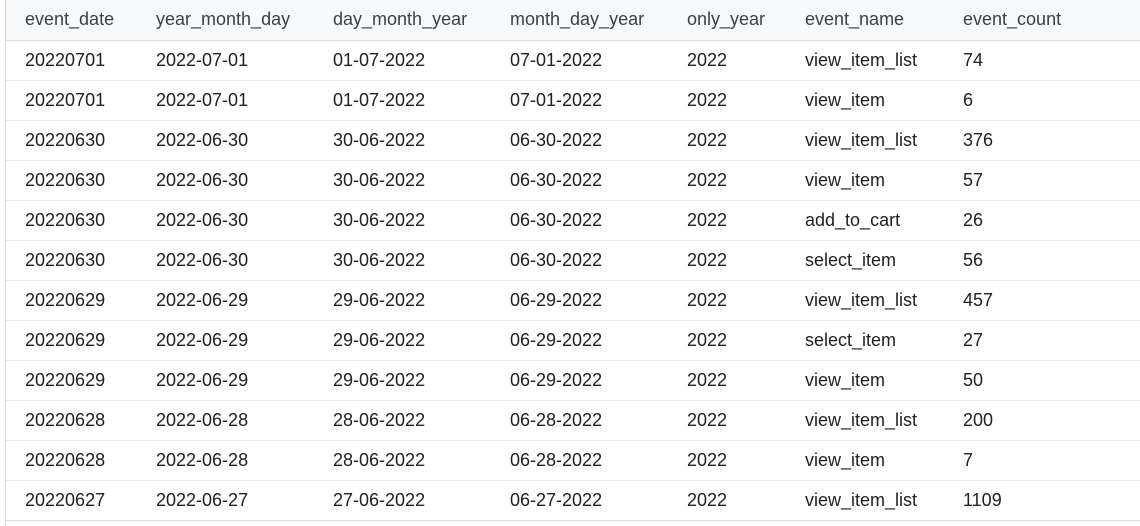 The width and height of the screenshot is (1140, 526). I want to click on cell-event-count: 457, so click(1042, 300).